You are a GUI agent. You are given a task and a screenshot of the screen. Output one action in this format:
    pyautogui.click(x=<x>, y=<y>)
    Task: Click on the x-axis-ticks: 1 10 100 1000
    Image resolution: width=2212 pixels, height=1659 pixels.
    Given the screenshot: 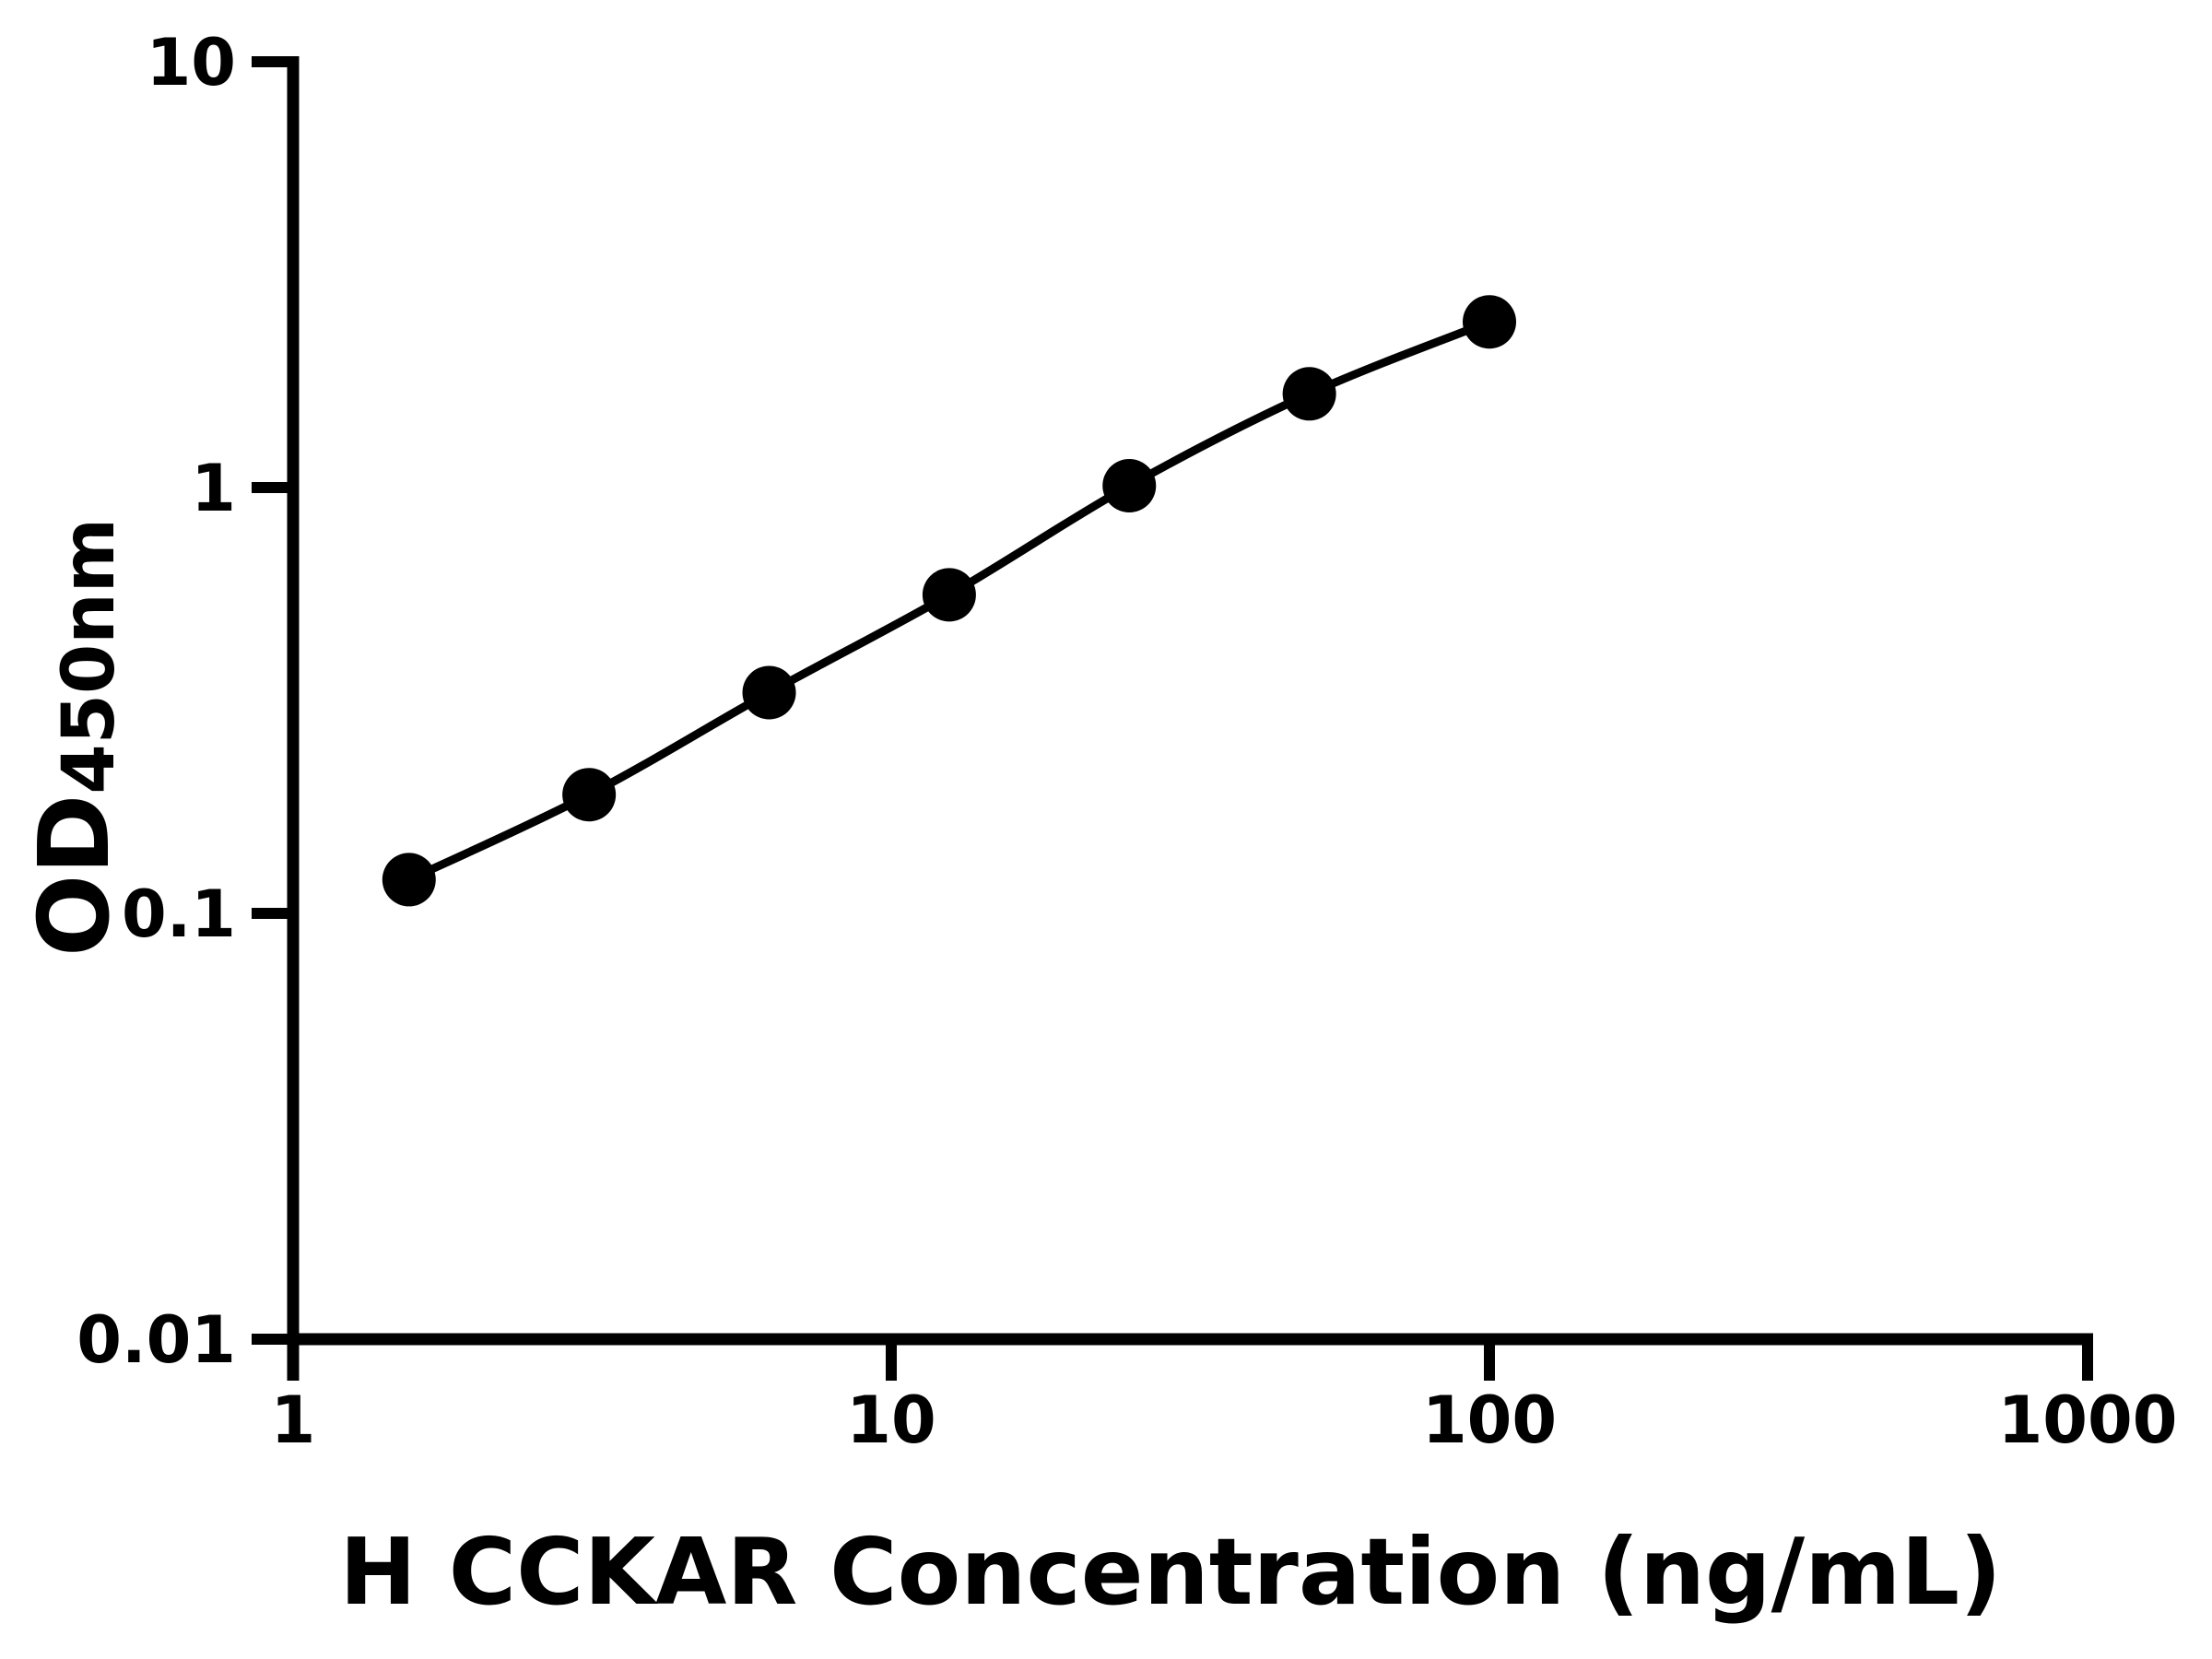 What is the action you would take?
    pyautogui.click(x=1224, y=1396)
    